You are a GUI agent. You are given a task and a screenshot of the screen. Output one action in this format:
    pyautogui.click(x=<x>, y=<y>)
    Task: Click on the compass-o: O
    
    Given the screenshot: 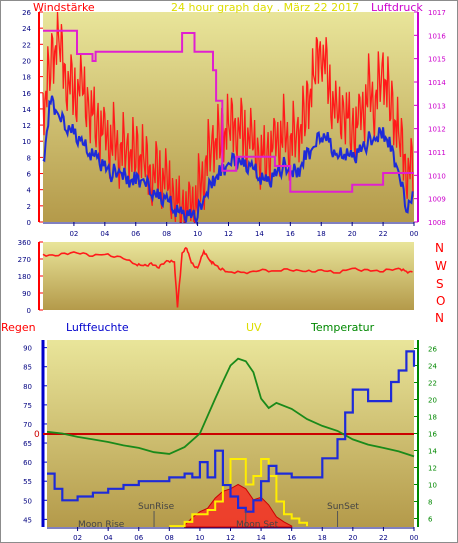 What is the action you would take?
    pyautogui.click(x=440, y=301)
    